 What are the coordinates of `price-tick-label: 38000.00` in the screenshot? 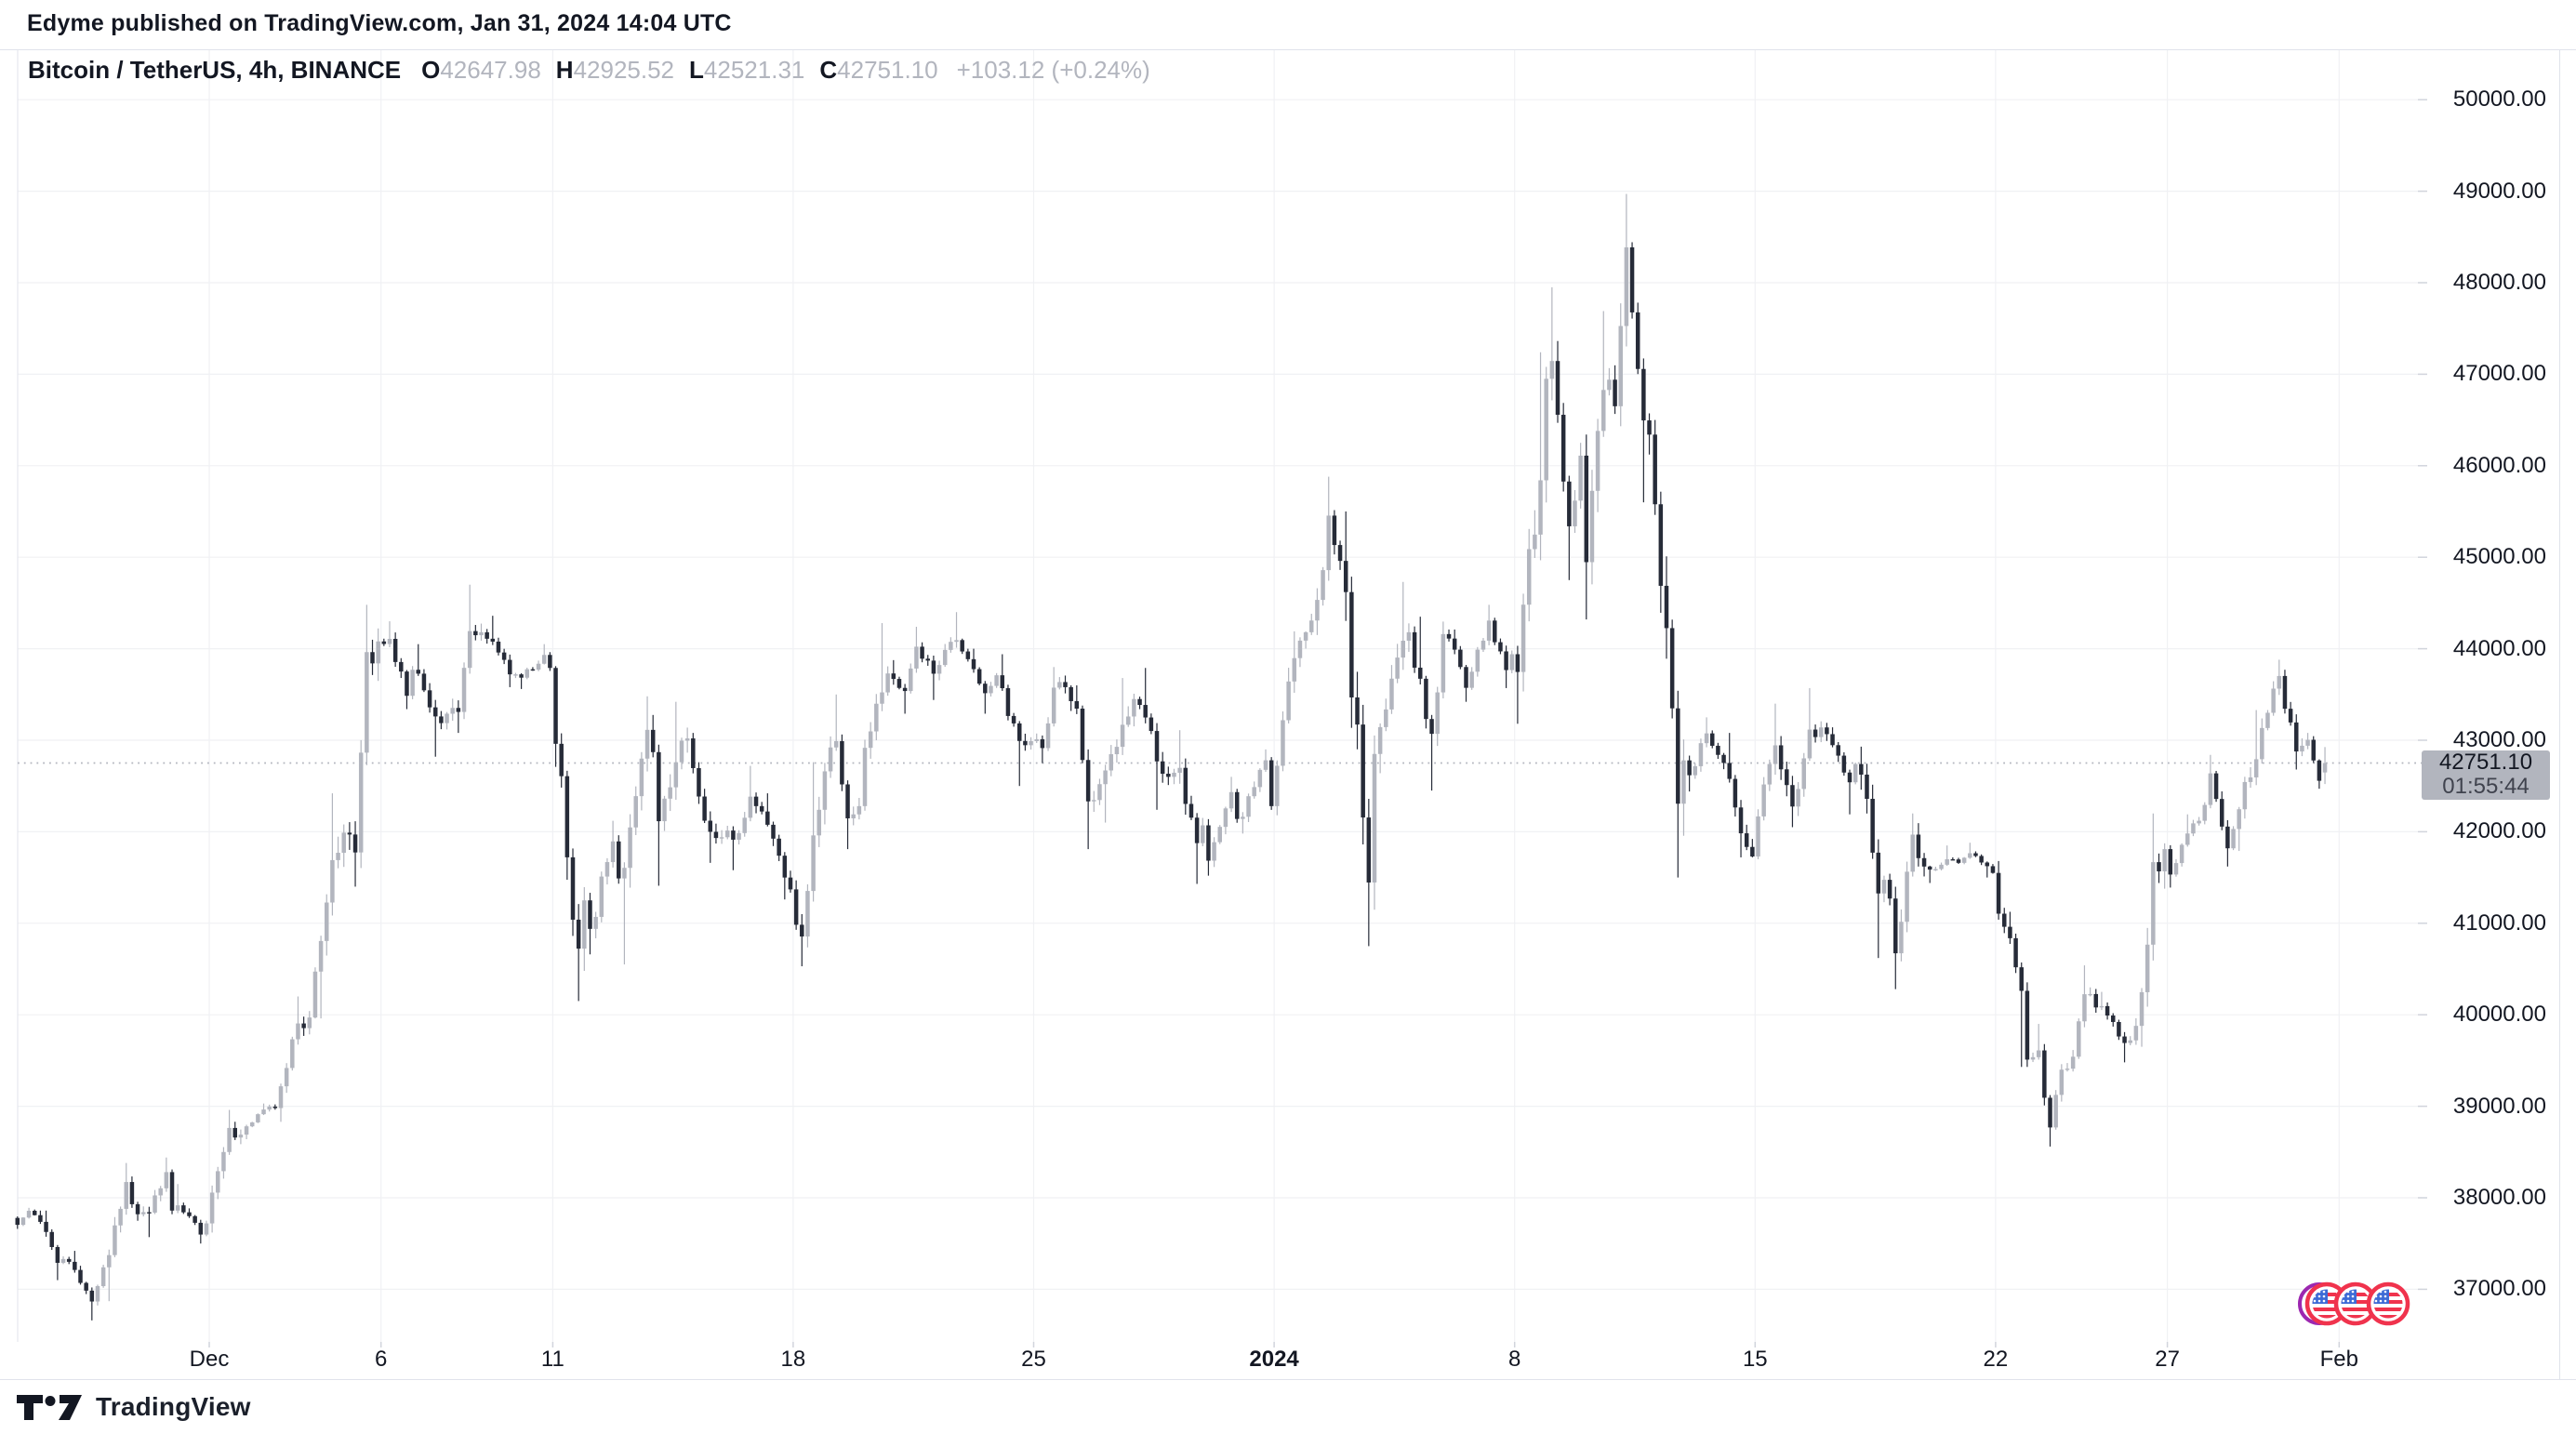 It's located at (2499, 1198).